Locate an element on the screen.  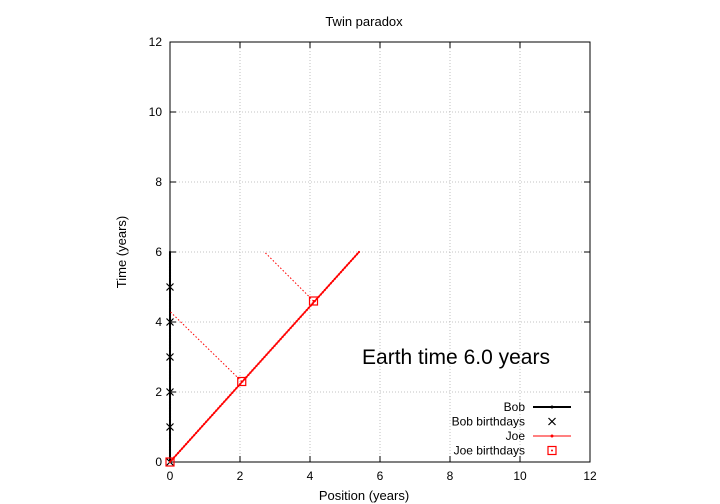
y-tick-label: 10 is located at coordinates (156, 112).